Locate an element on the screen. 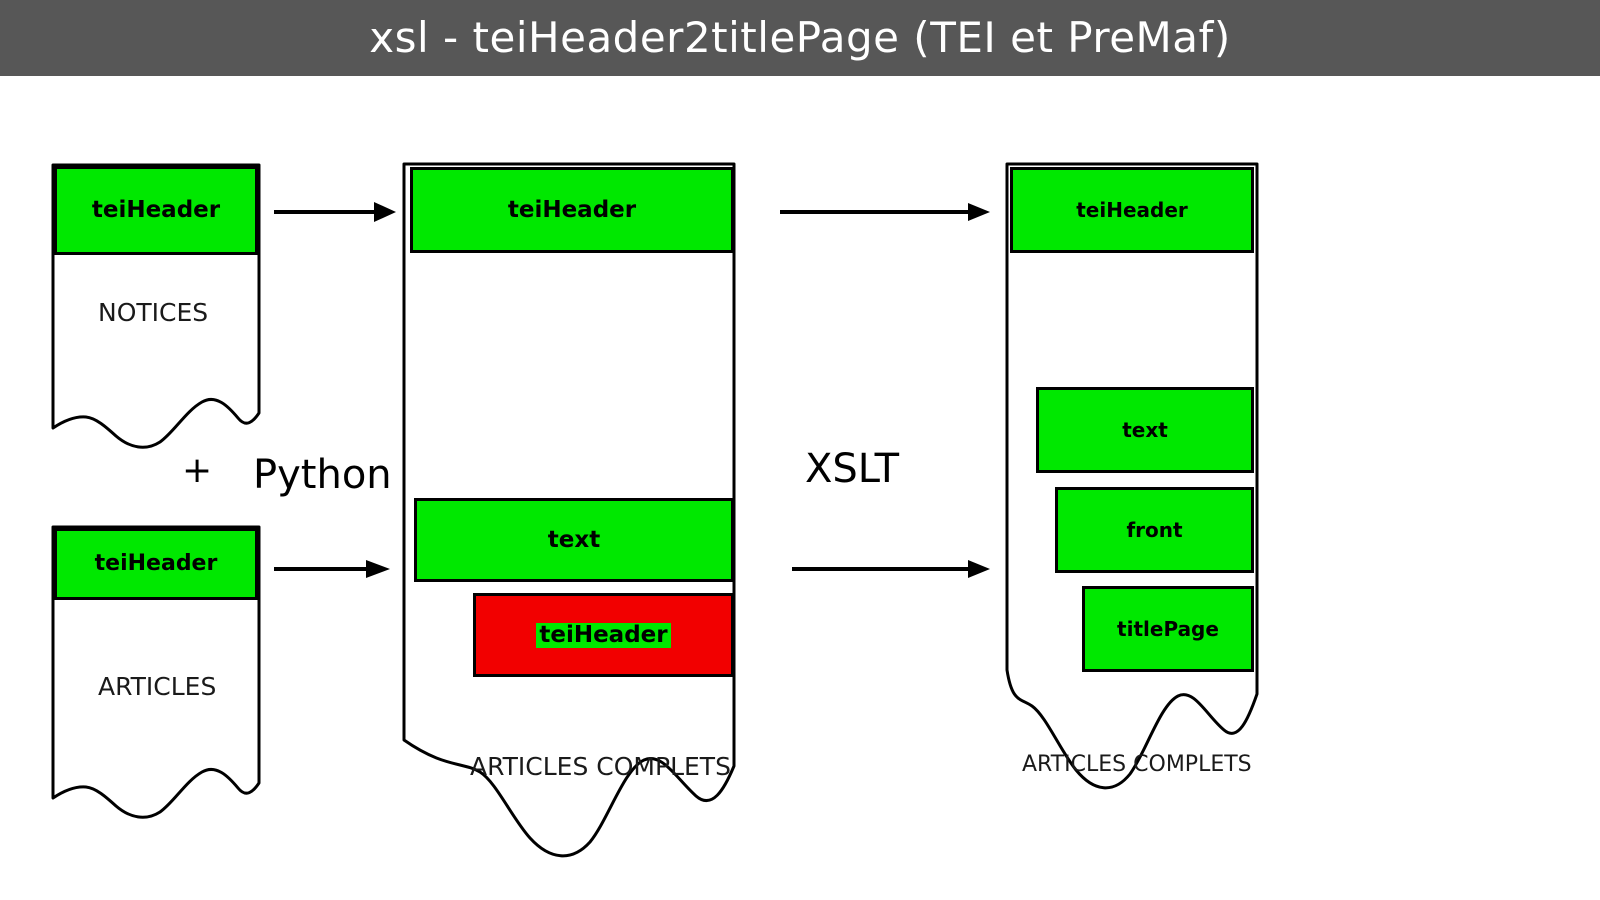  block-label: front is located at coordinates (1154, 530).